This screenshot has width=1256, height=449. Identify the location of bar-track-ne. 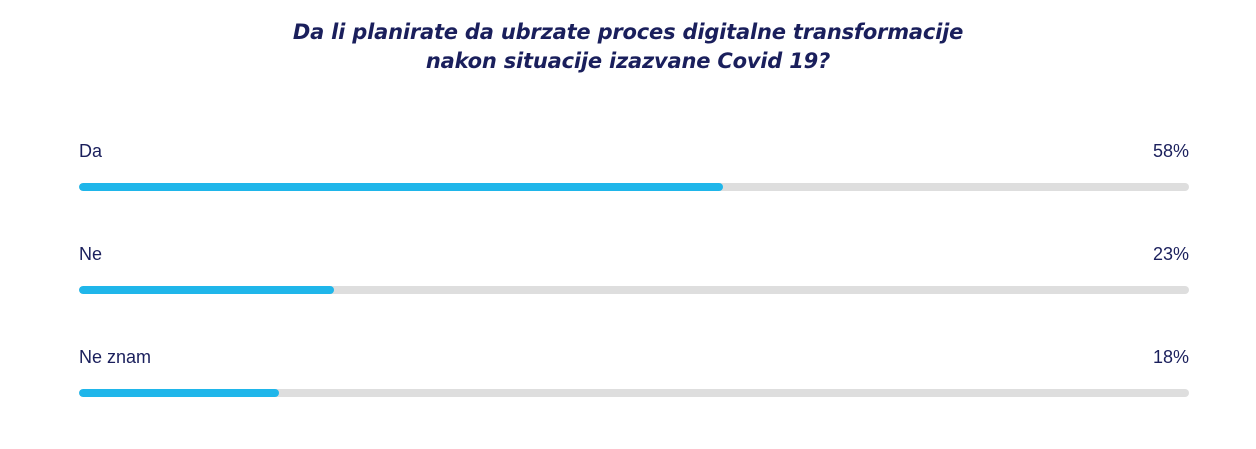
(634, 290).